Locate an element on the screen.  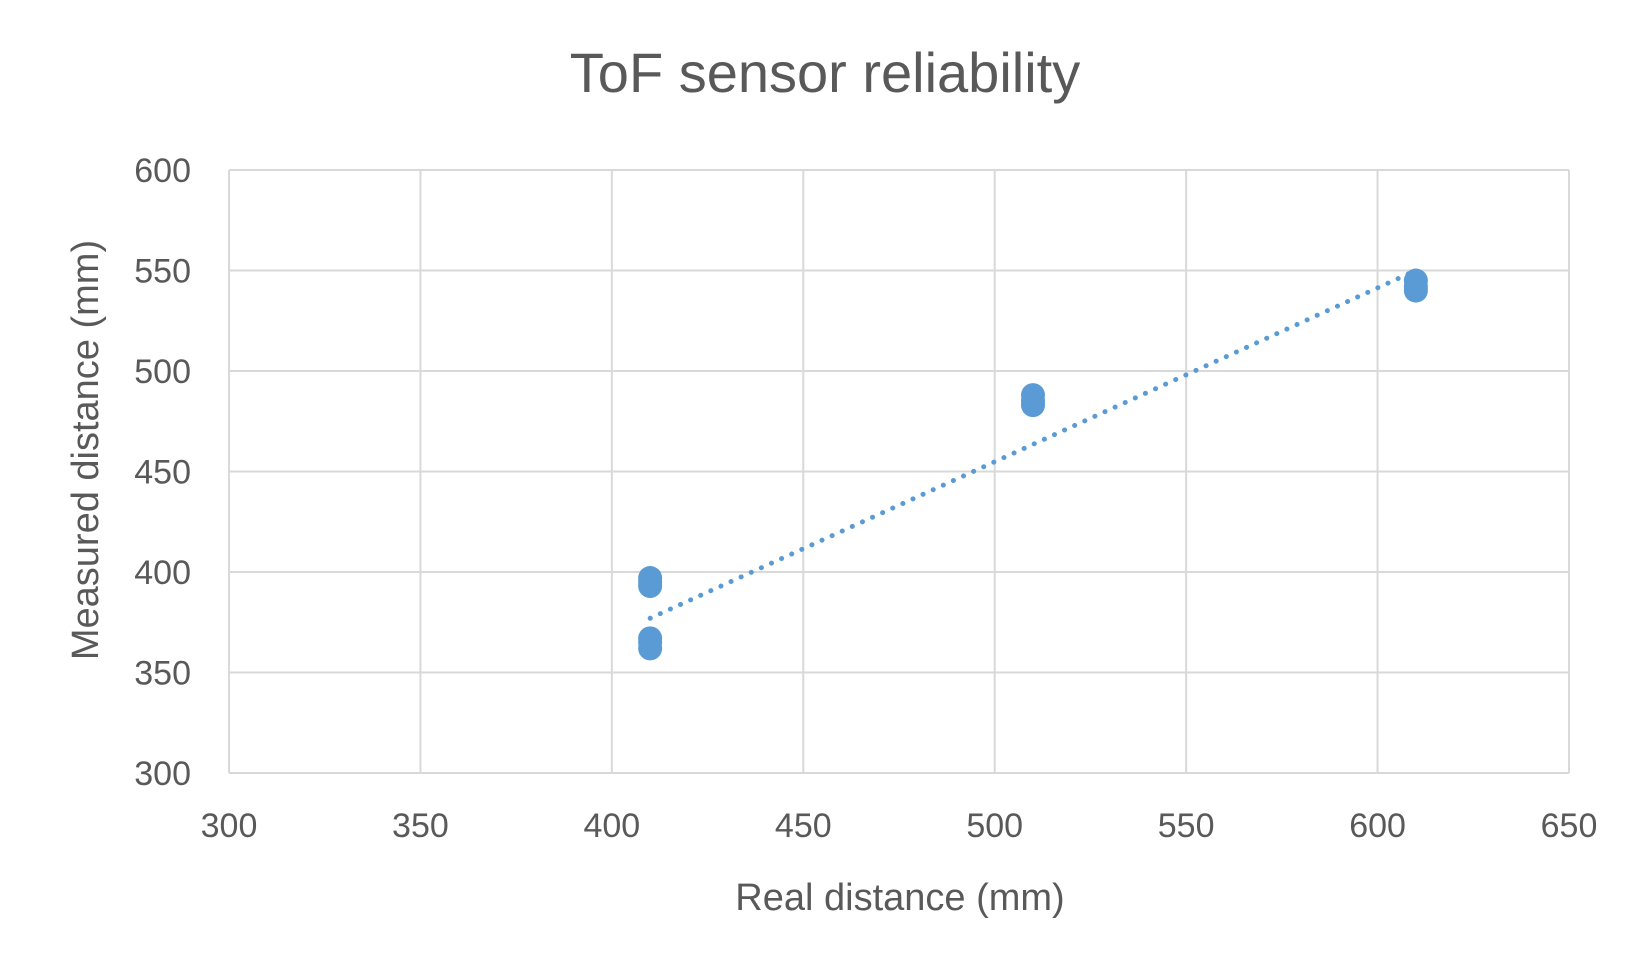
y-tick-label: 550 is located at coordinates (162, 272).